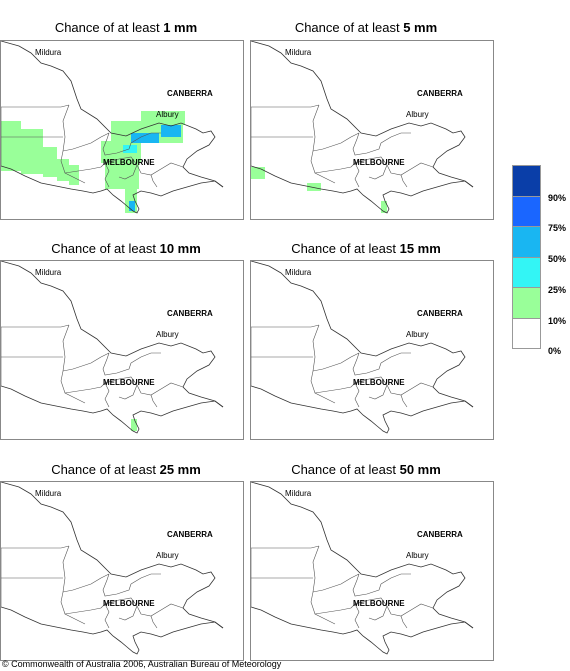  Describe the element at coordinates (557, 321) in the screenshot. I see `legend-label-10: 10%` at that location.